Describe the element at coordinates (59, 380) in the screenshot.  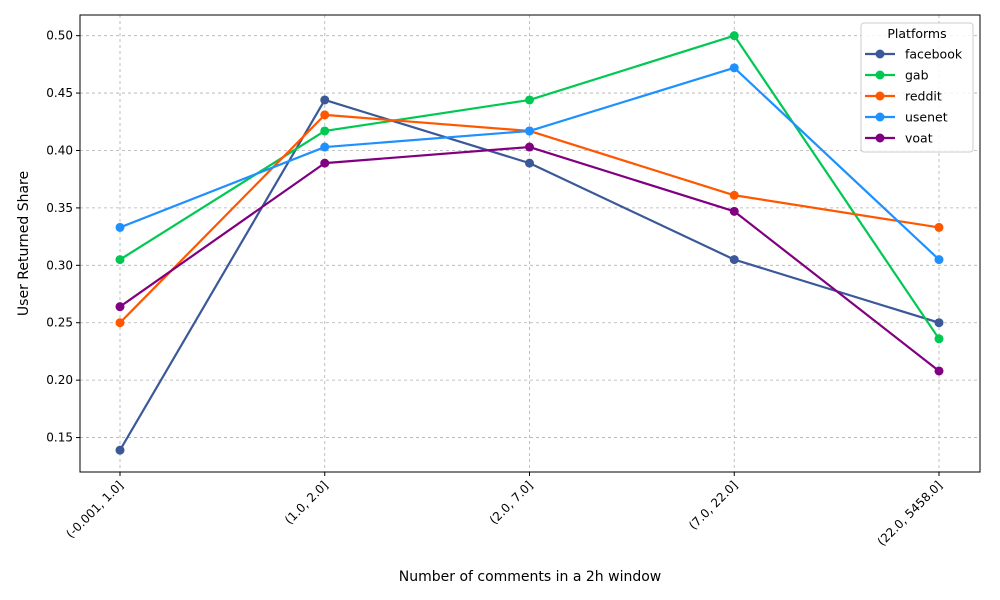
I see `y-tick-label: 0.20` at that location.